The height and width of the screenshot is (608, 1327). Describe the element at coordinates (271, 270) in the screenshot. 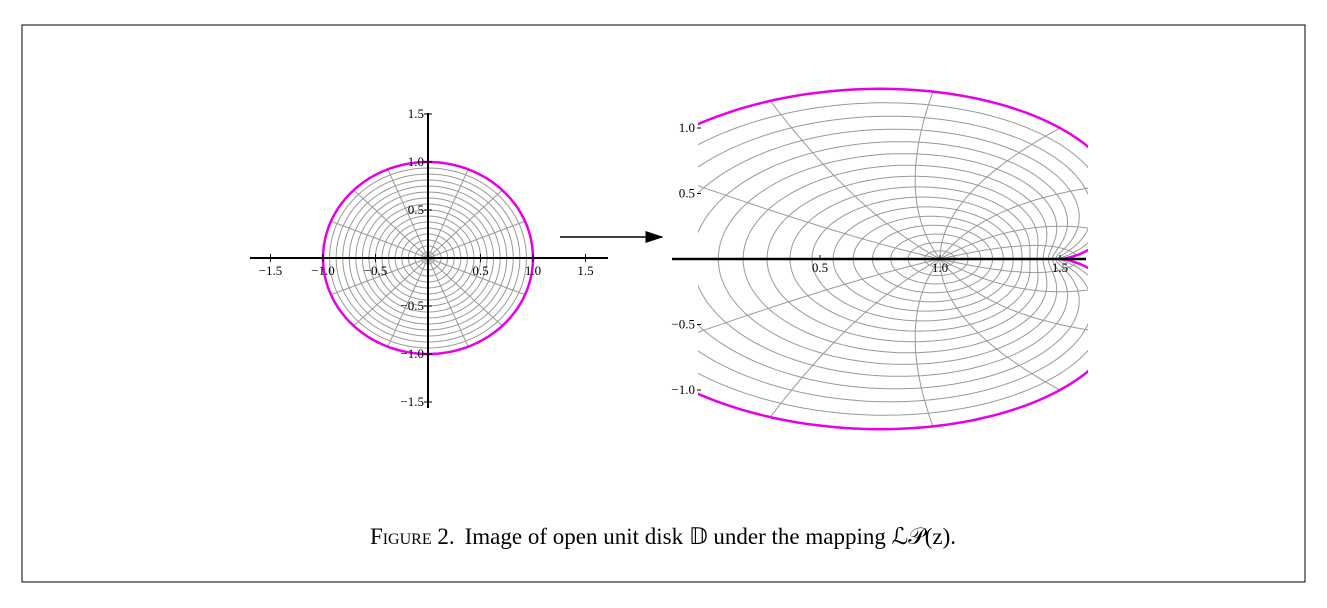

I see `x-tick-label: −1.5` at that location.